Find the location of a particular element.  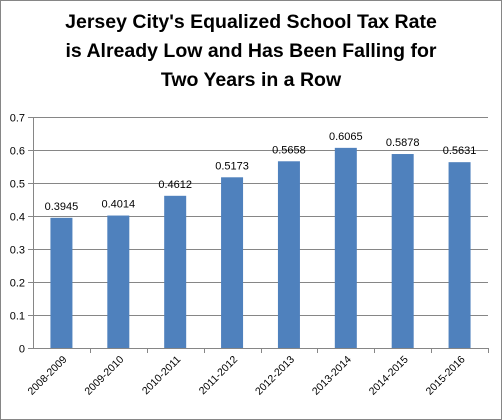

x-tick-label: 2012-2013 is located at coordinates (275, 376).